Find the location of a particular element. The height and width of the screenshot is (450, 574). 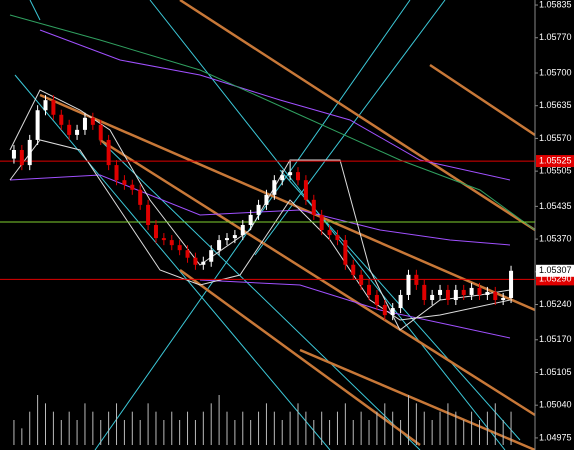

y-tick-label: 1.05700 is located at coordinates (555, 72).